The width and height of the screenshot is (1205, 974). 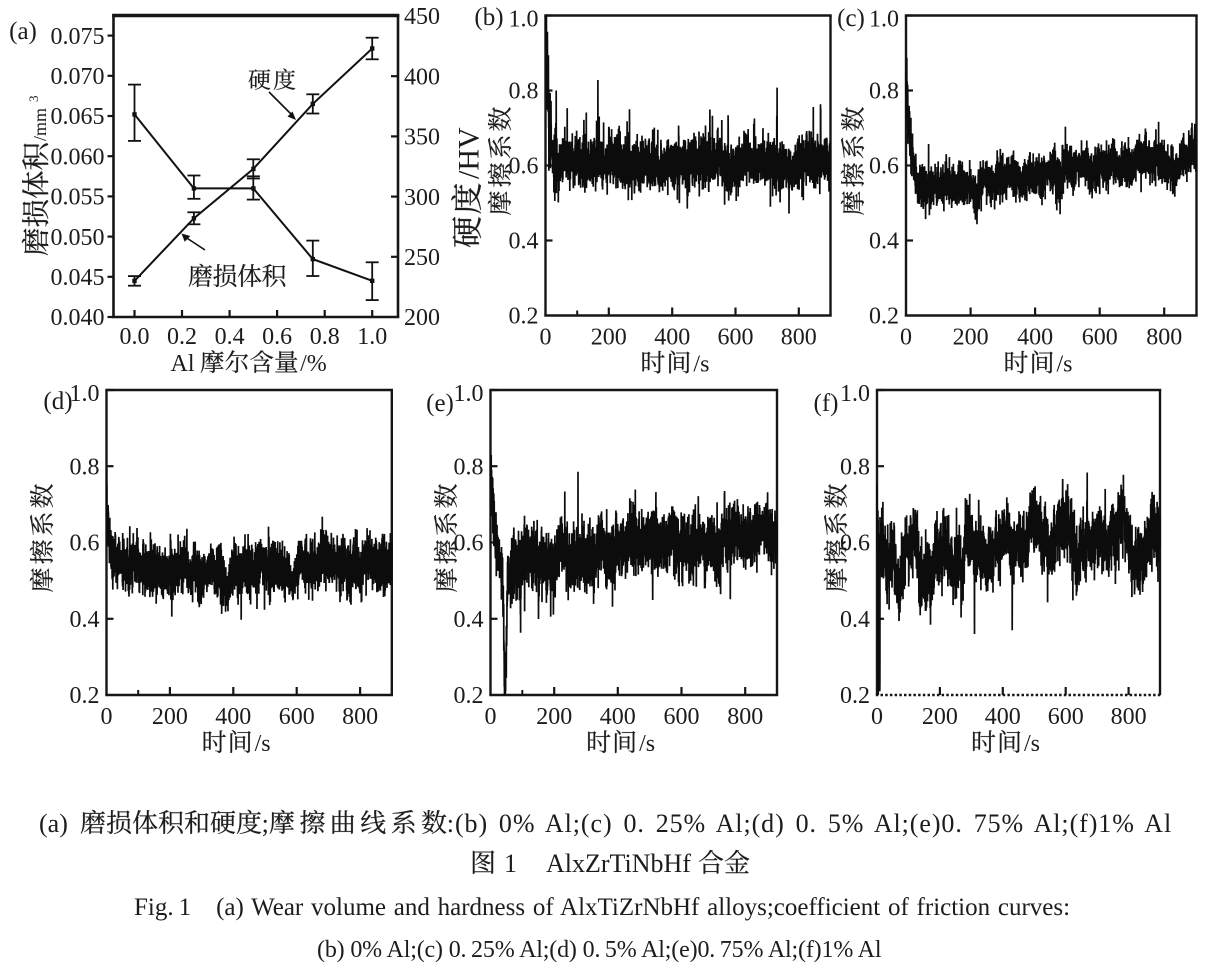 What do you see at coordinates (78, 117) in the screenshot?
I see `svg-text: 0.065` at bounding box center [78, 117].